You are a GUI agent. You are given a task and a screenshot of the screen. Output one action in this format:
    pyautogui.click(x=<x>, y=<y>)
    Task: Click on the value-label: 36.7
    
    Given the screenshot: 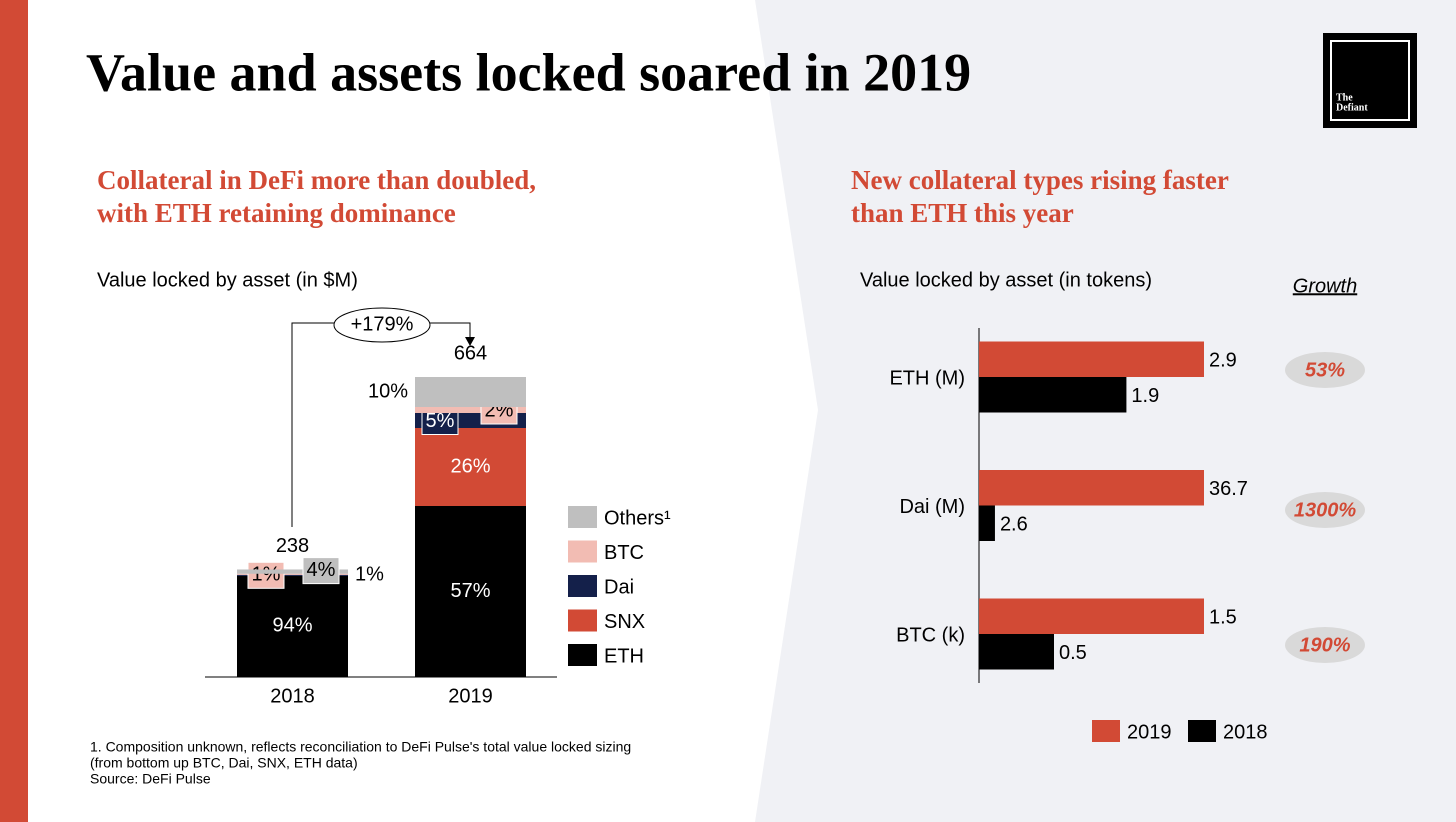 What is the action you would take?
    pyautogui.click(x=1228, y=489)
    